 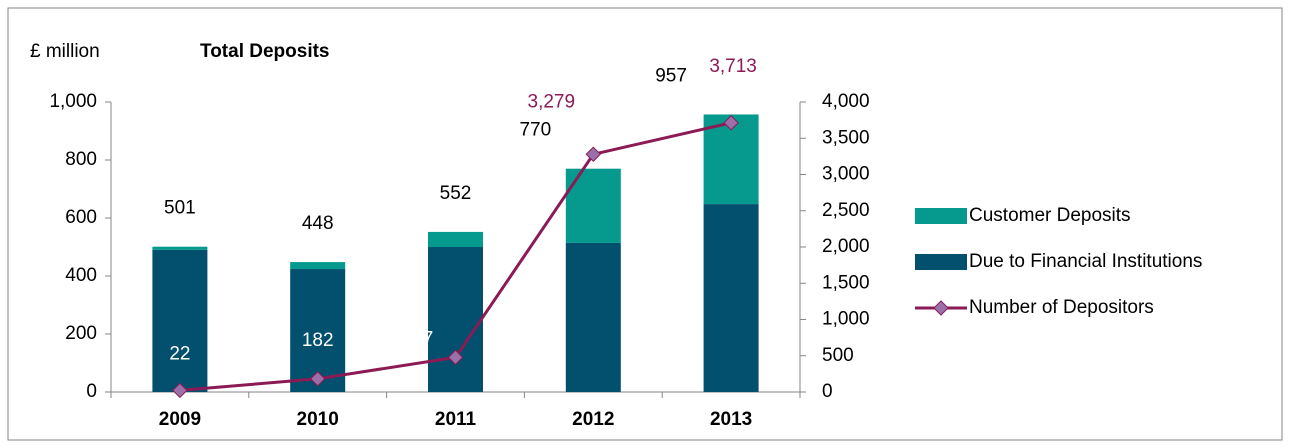 I want to click on line-value-label: 3,279, so click(x=552, y=101).